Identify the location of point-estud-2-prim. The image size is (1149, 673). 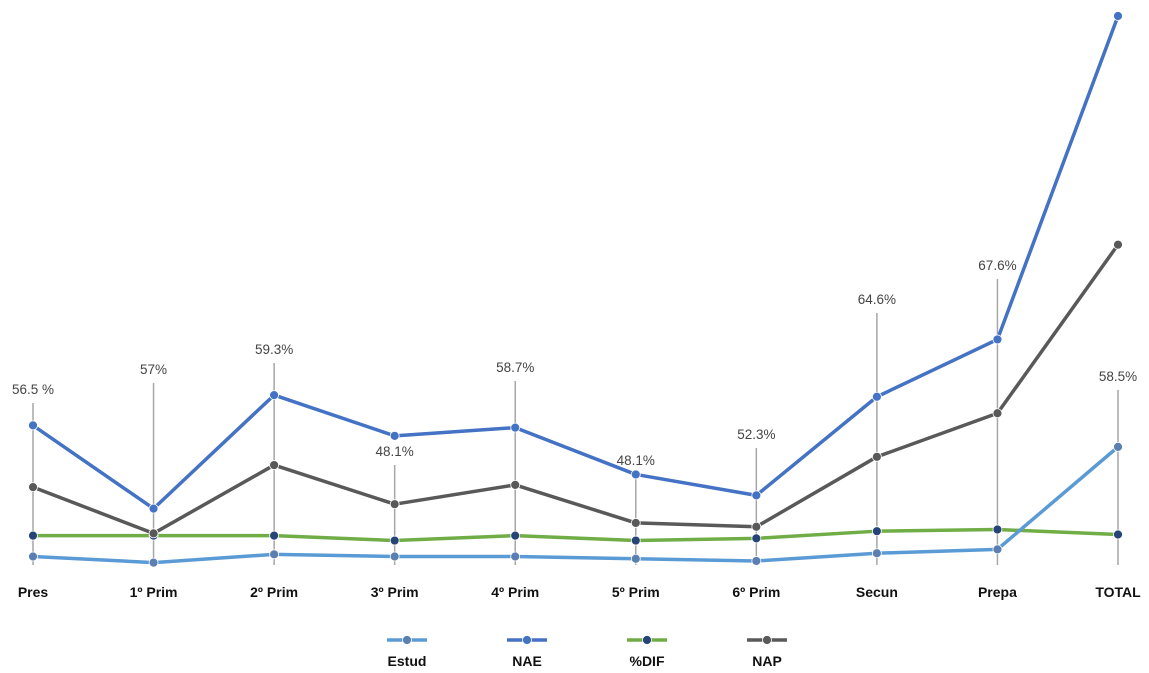
(274, 554).